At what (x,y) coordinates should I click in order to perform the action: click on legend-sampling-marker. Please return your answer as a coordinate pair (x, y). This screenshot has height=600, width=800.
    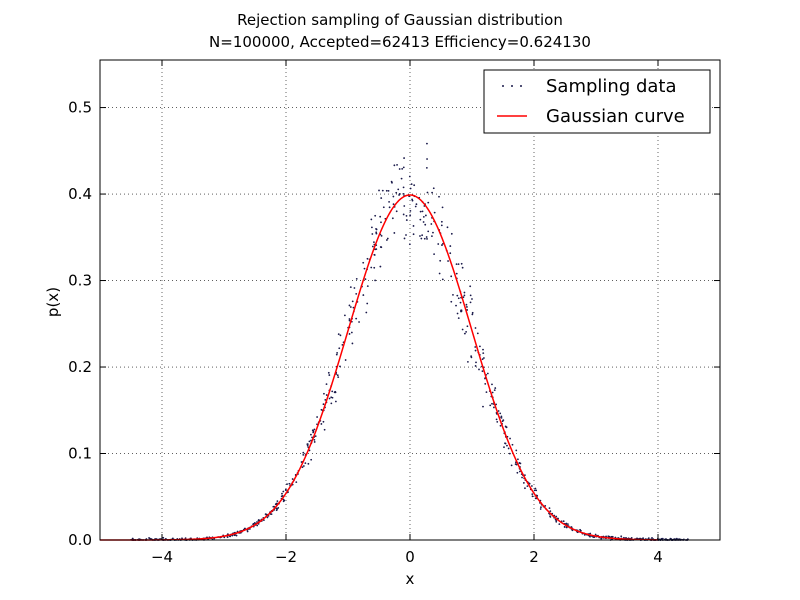
    Looking at the image, I should click on (512, 86).